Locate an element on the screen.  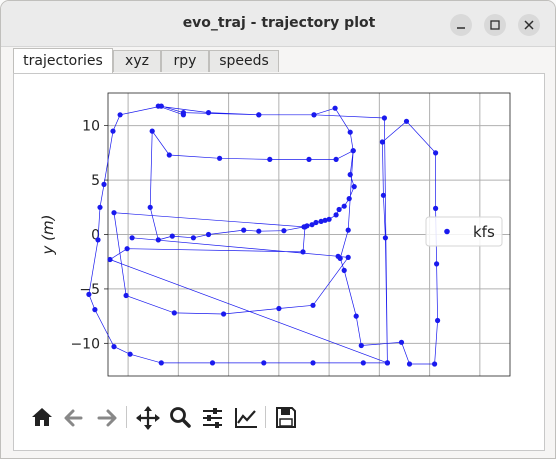
home-icon is located at coordinates (42, 417).